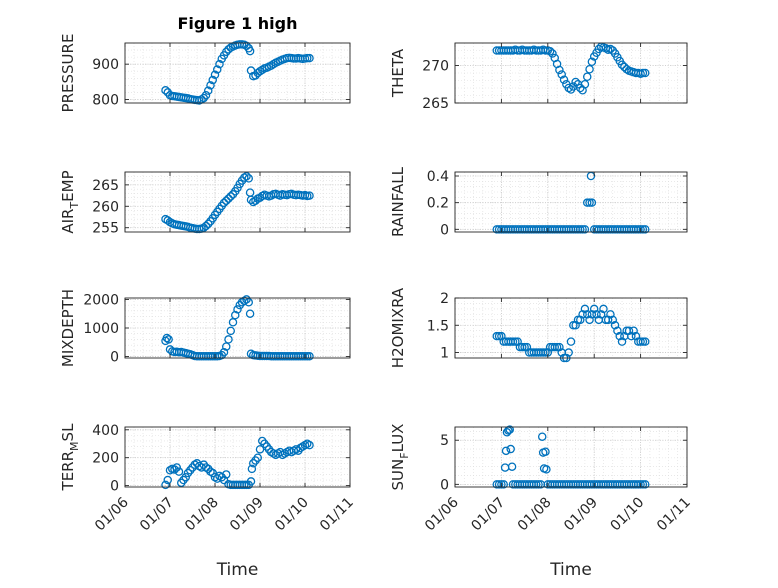  I want to click on subplot-pressure: 800 900 PRESSURE Figure 1 high, so click(205, 63).